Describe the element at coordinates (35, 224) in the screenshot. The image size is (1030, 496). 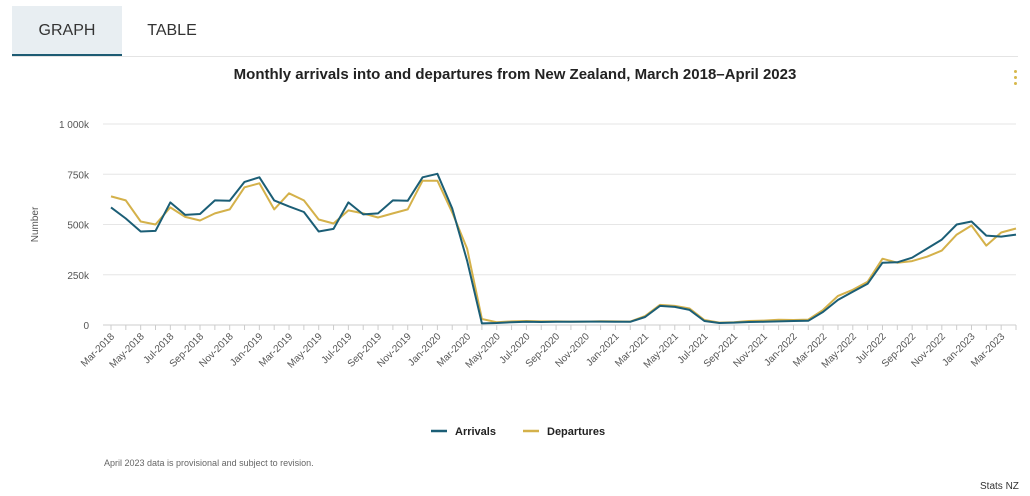
I see `y-axis-label: Number` at that location.